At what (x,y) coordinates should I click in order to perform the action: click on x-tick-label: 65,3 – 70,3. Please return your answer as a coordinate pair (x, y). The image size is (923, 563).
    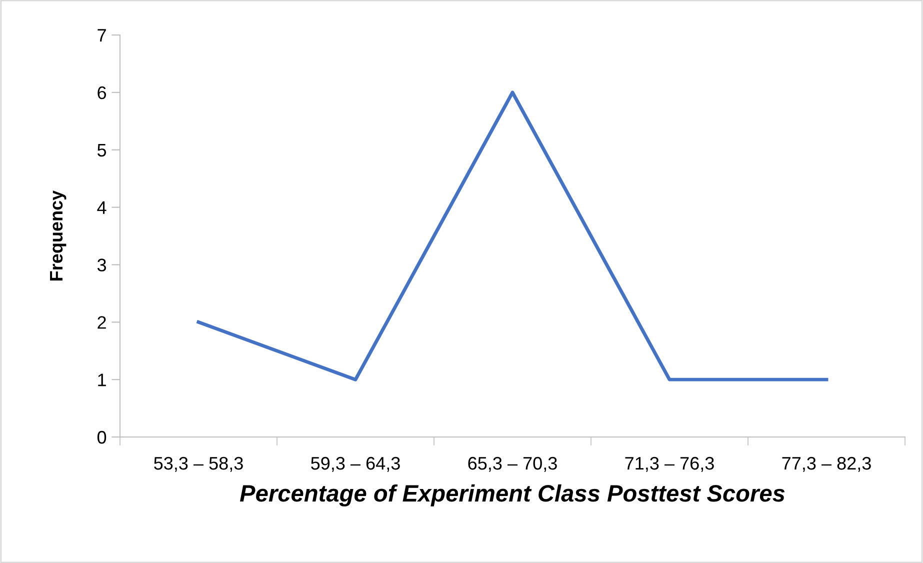
    Looking at the image, I should click on (512, 464).